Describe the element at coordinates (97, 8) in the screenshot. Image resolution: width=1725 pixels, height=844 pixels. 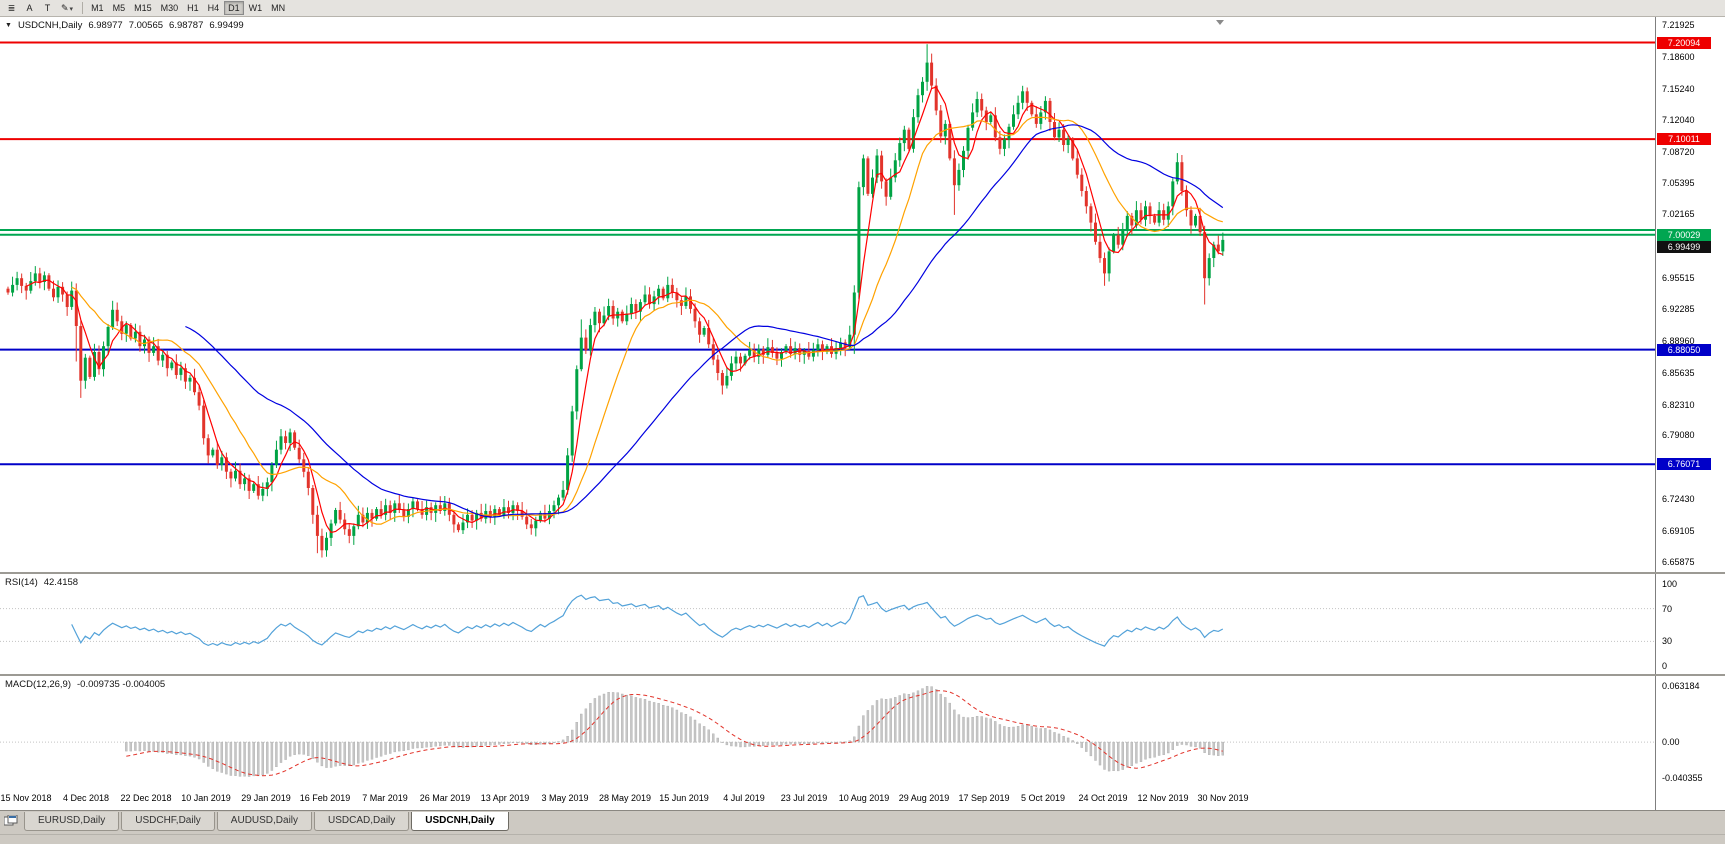
I see `timeframe-button-m1: M1` at that location.